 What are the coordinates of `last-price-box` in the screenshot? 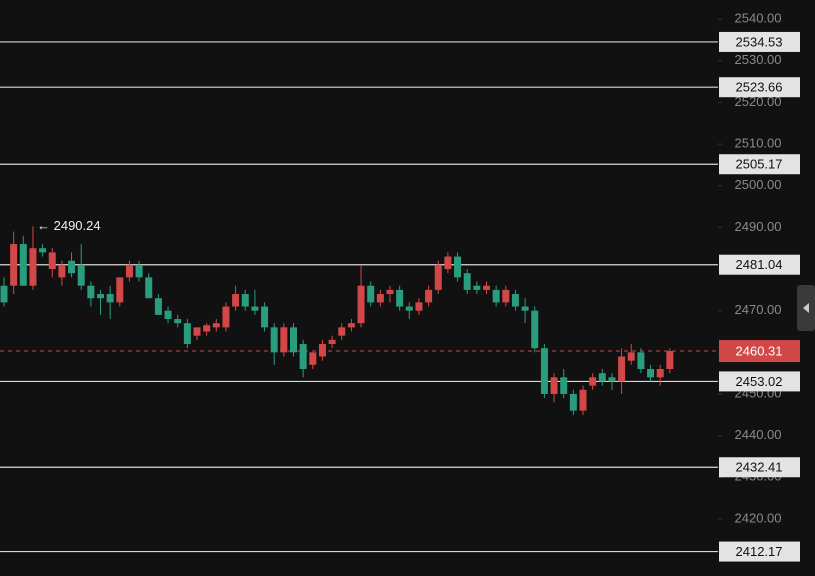 It's located at (759, 351).